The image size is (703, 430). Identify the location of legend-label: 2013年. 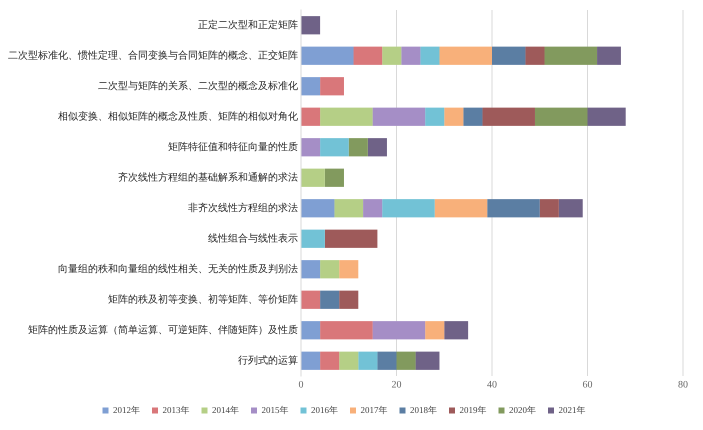
(176, 409).